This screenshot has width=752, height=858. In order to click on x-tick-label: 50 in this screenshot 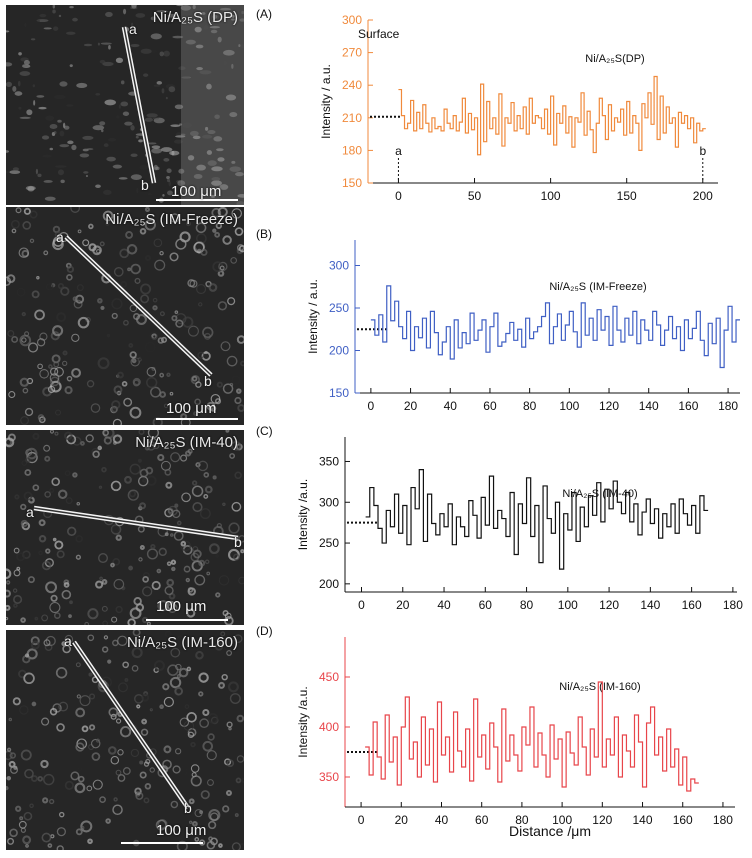, I will do `click(475, 196)`.